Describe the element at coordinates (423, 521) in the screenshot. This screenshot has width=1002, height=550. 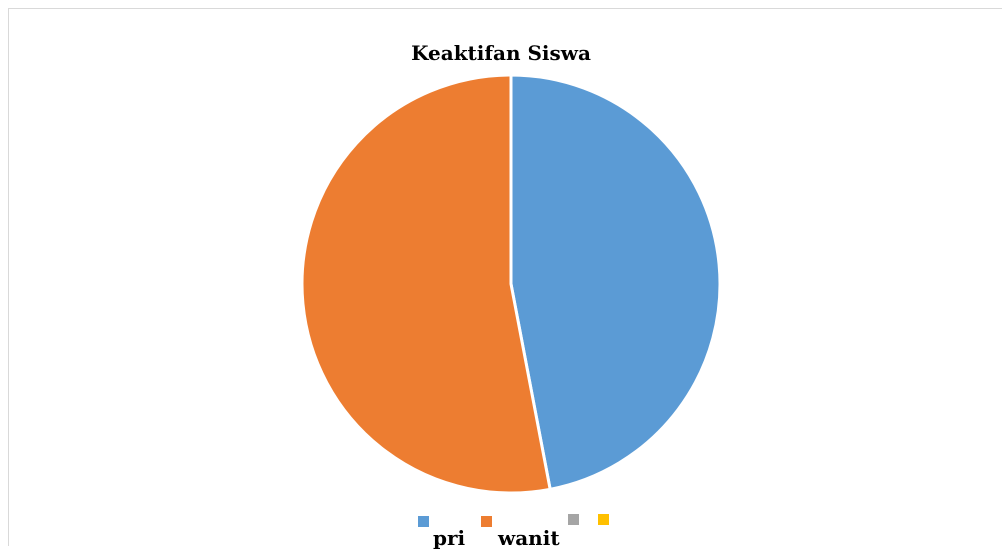
I see `legend-swatch-pri` at that location.